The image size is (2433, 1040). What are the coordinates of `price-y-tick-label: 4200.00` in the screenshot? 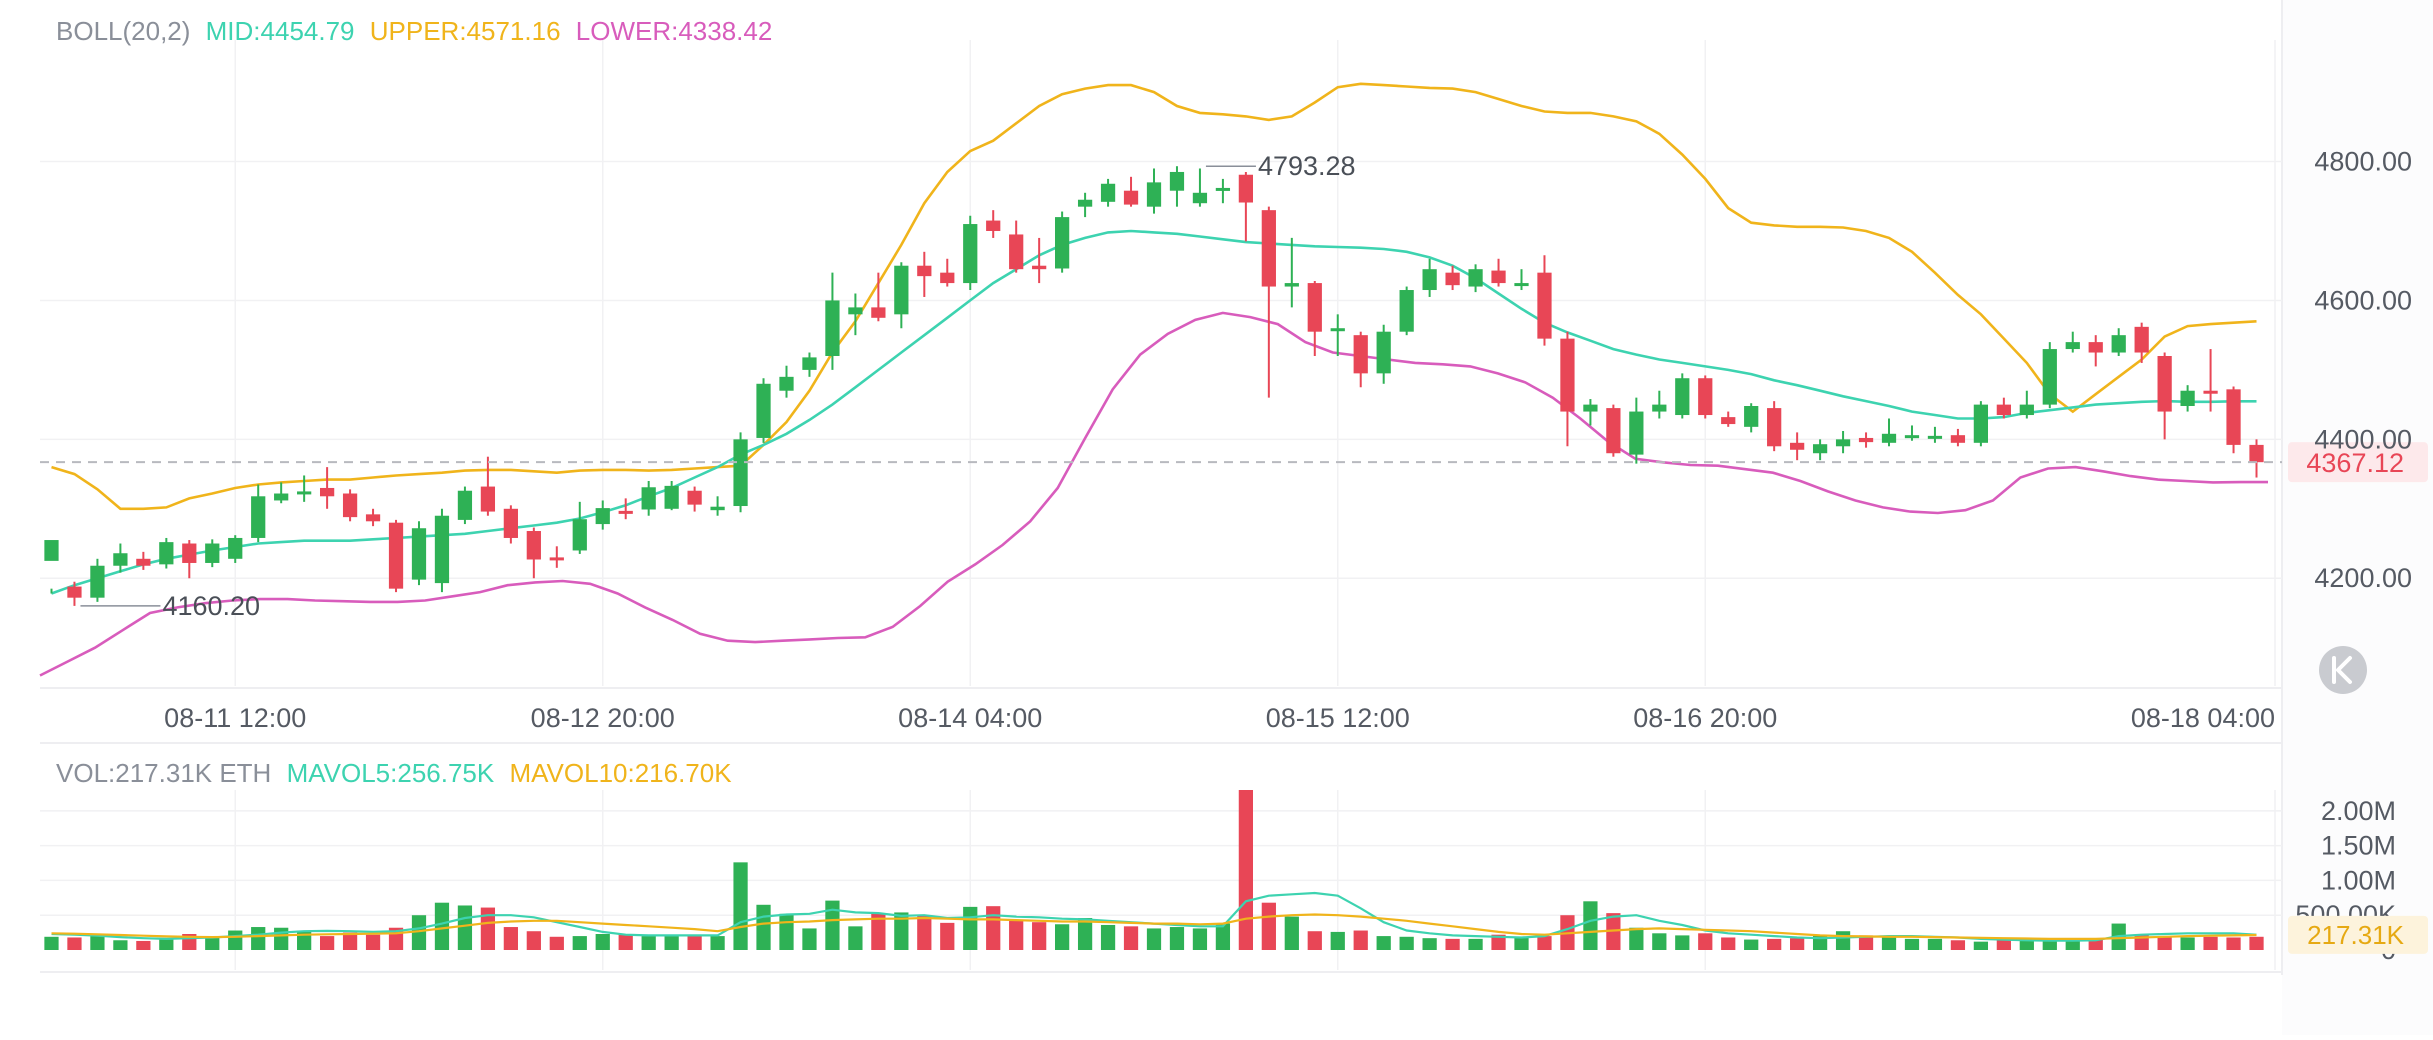 It's located at (2363, 578).